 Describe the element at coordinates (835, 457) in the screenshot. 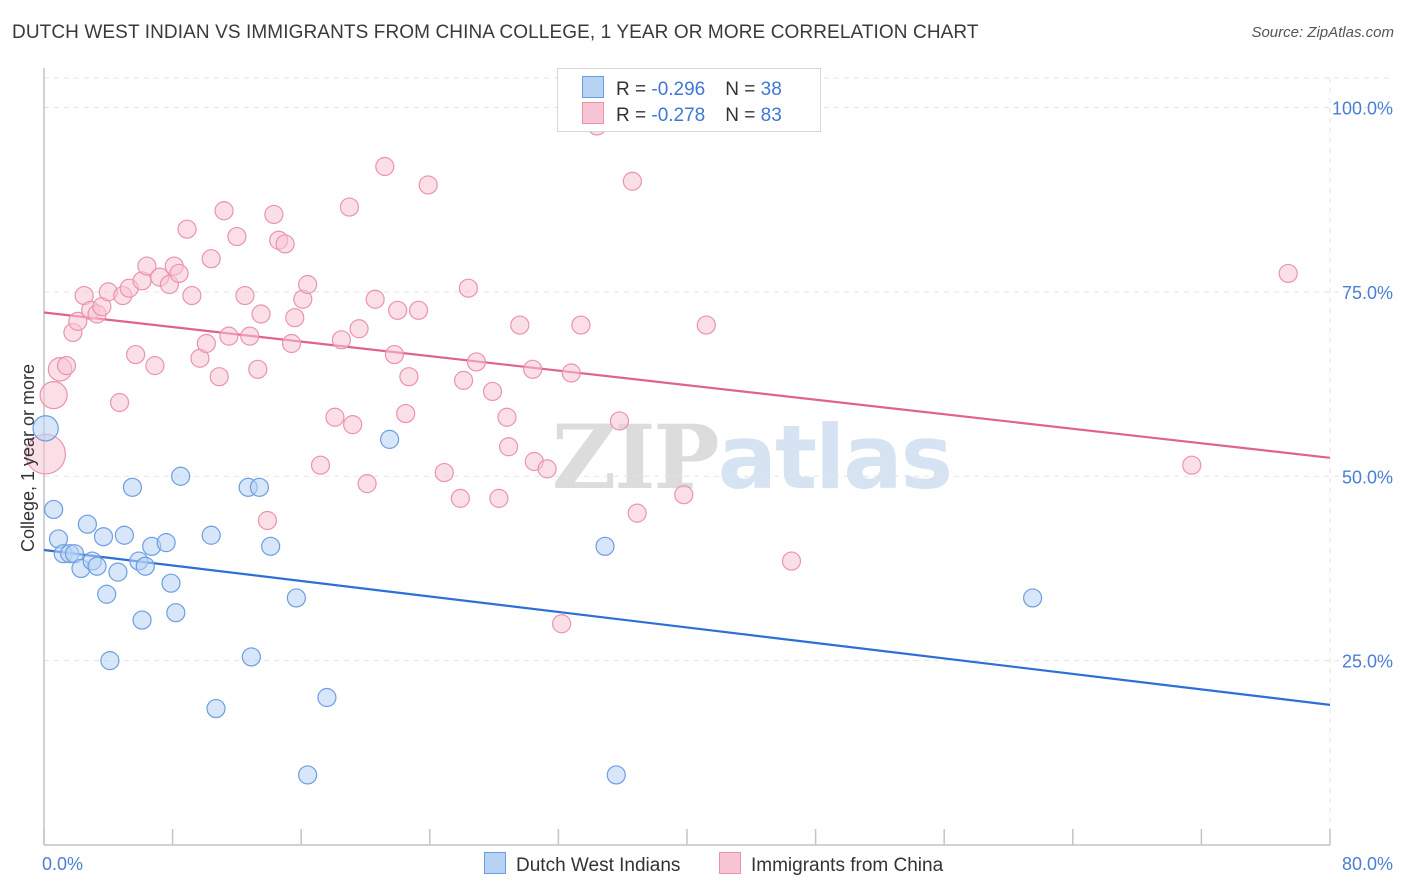

I see `watermark-atlas: atlas` at that location.